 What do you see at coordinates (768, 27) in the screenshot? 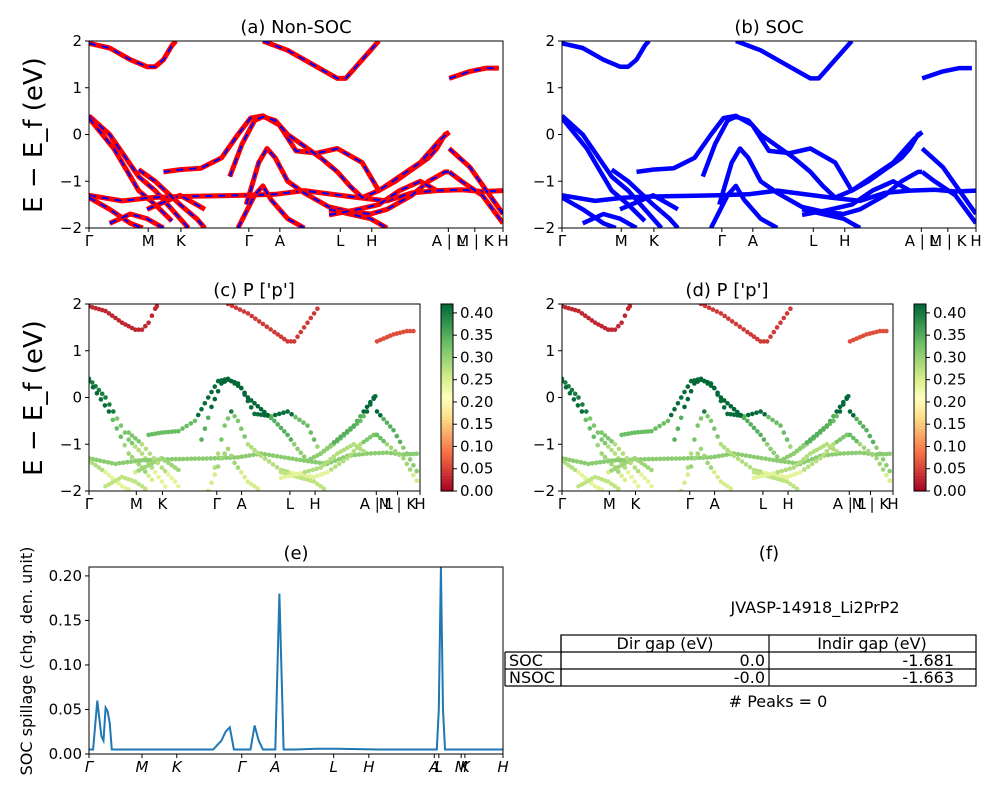
I see `panel-b-title: (b) SOC` at bounding box center [768, 27].